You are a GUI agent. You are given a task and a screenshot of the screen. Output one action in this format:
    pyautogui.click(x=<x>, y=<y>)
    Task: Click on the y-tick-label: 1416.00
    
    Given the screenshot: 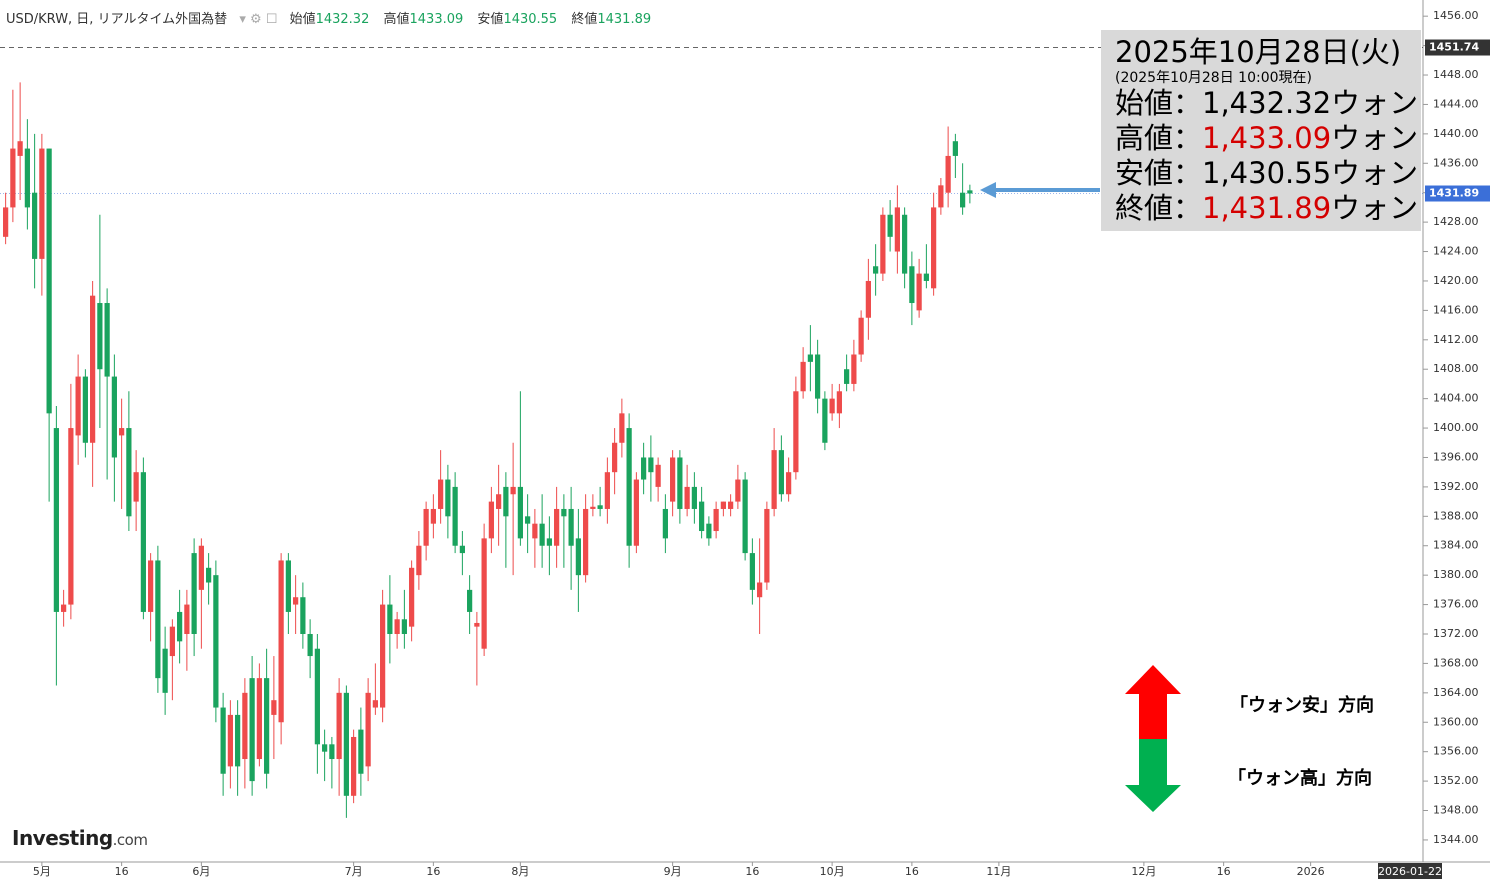 What is the action you would take?
    pyautogui.click(x=1456, y=309)
    